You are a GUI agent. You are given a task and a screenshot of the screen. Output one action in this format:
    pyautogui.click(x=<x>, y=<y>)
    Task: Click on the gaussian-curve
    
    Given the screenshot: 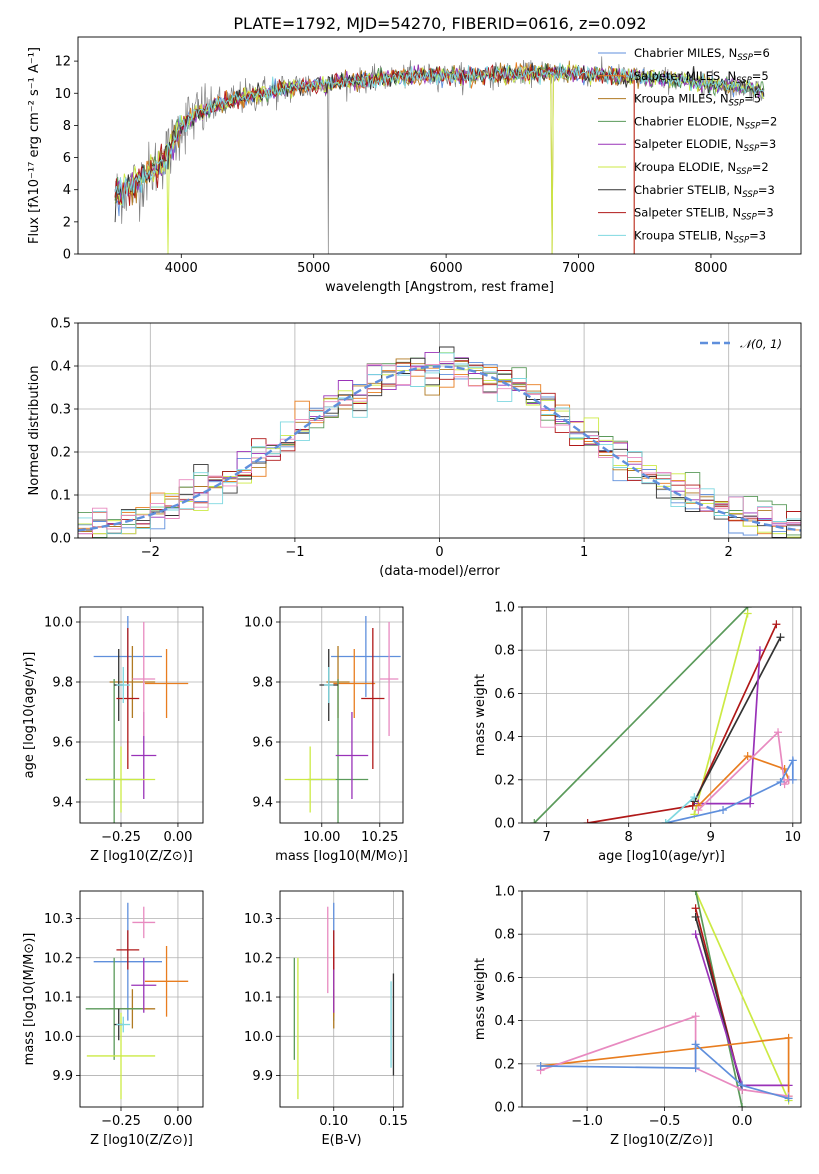 What is the action you would take?
    pyautogui.click(x=439, y=448)
    